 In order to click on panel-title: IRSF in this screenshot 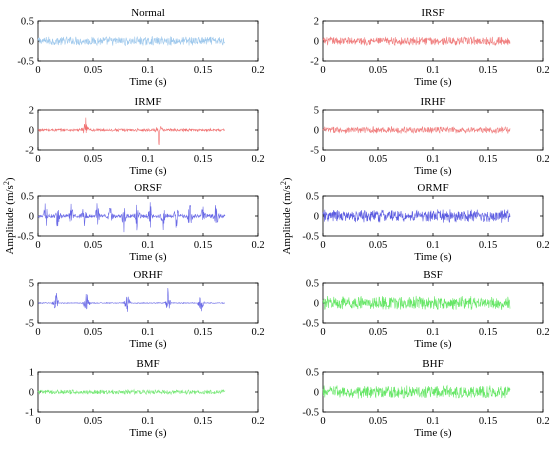, I will do `click(432, 13)`.